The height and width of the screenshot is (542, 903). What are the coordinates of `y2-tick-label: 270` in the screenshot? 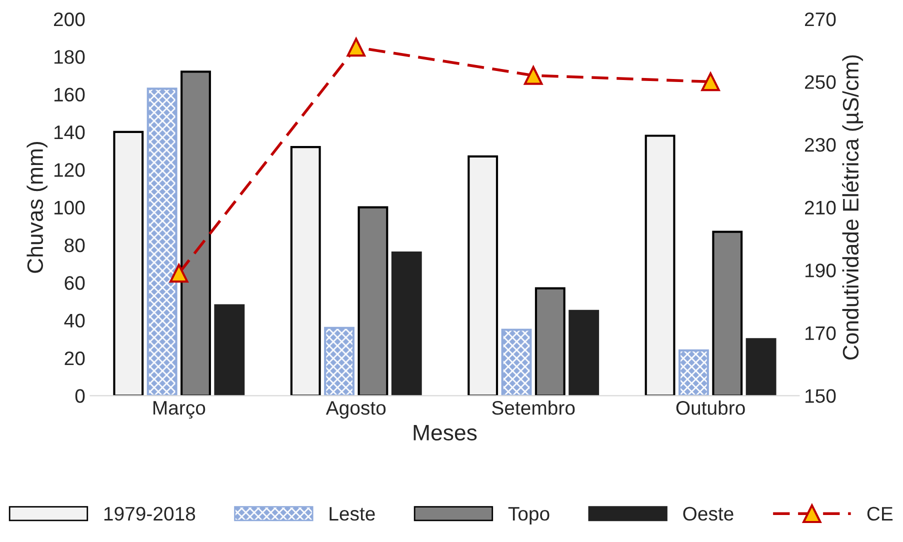 It's located at (820, 19).